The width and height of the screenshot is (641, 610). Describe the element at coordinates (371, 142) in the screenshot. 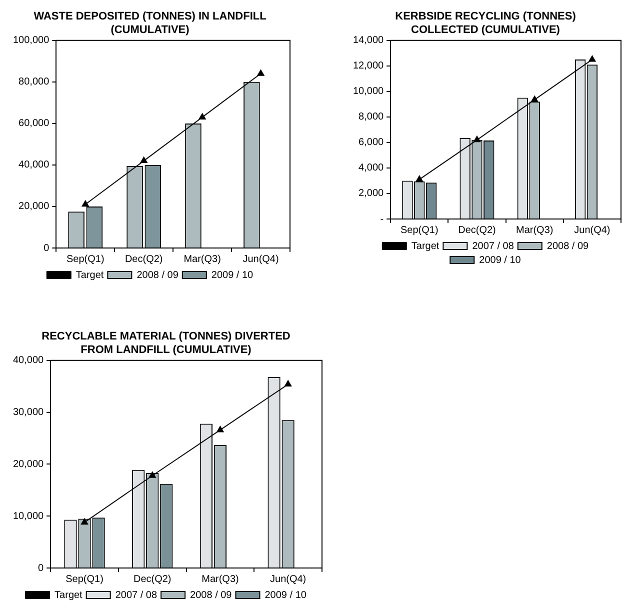

I see `y-tick-label: 6,000` at that location.